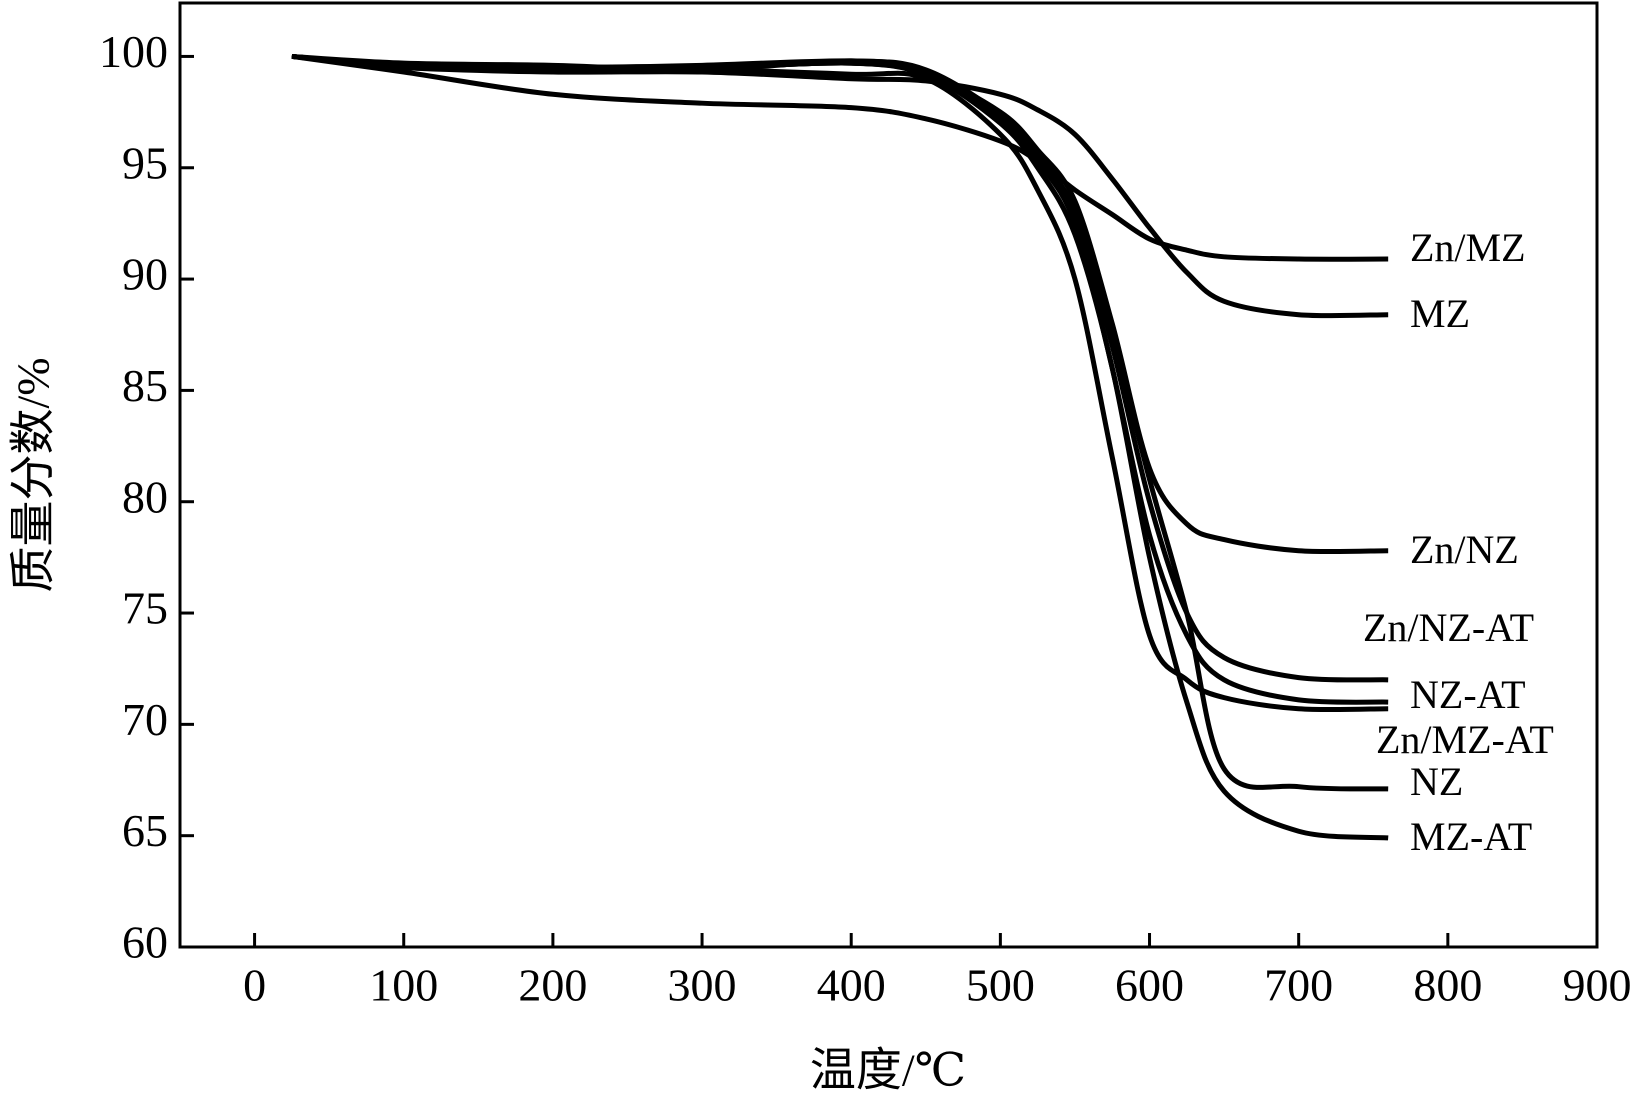  I want to click on x-tick-label: 300, so click(702, 985).